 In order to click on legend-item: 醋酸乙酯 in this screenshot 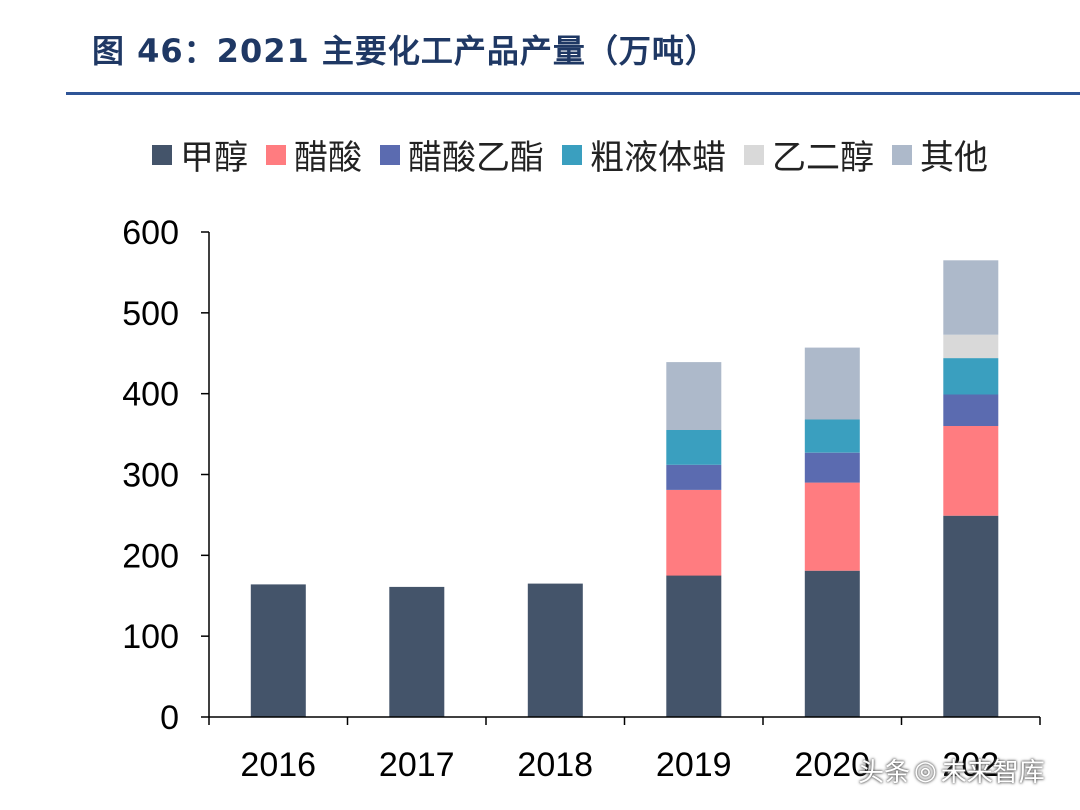, I will do `click(462, 154)`.